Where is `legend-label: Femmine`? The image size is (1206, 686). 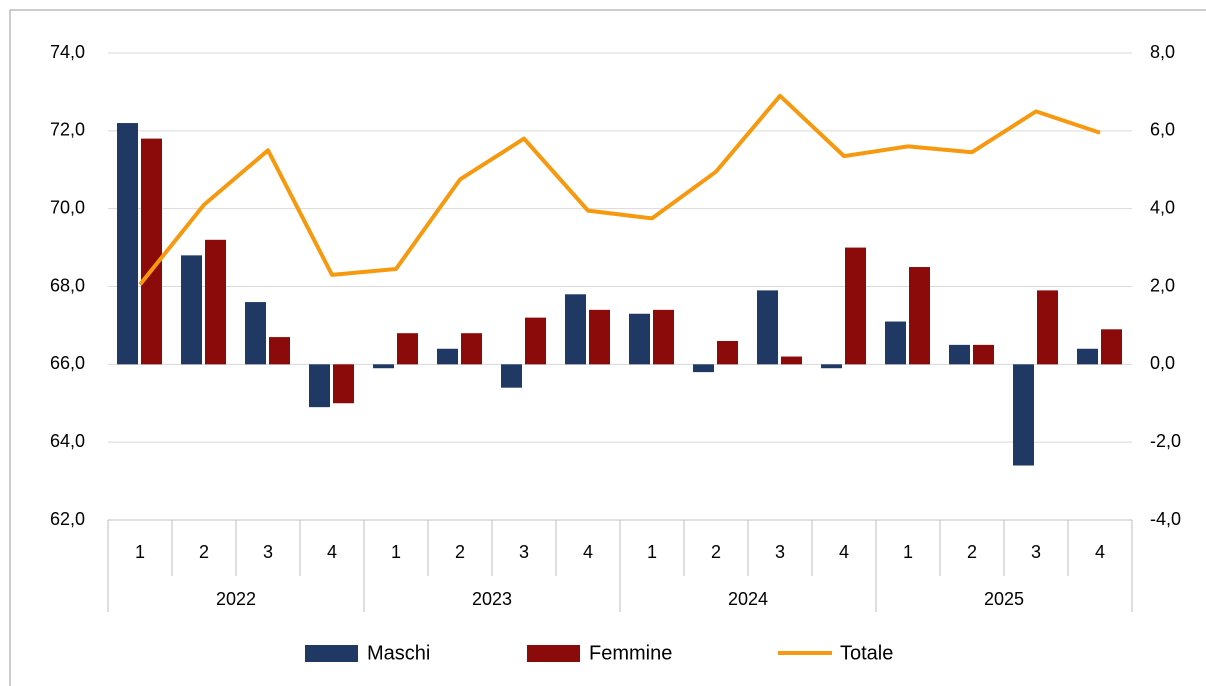 legend-label: Femmine is located at coordinates (630, 653).